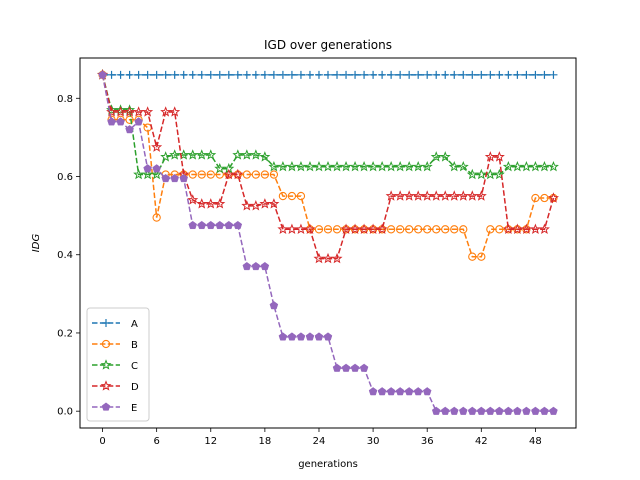 This screenshot has width=640, height=480. What do you see at coordinates (115, 324) in the screenshot?
I see `legend-item-a: A` at bounding box center [115, 324].